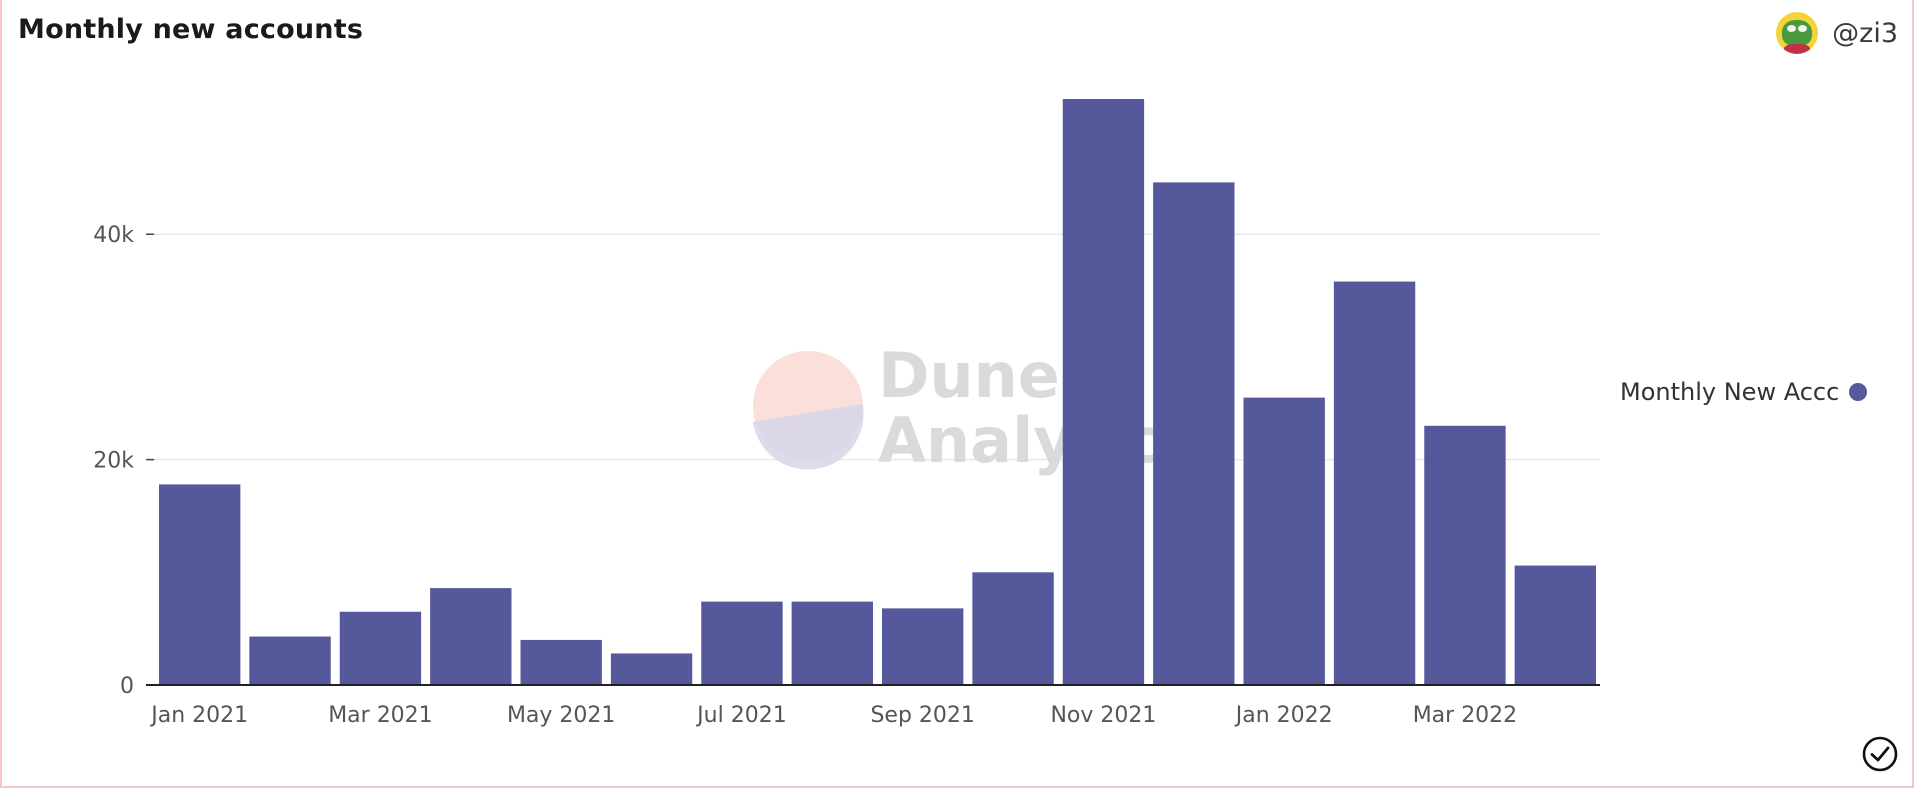  What do you see at coordinates (113, 235) in the screenshot?
I see `y-tick-label: 40k` at bounding box center [113, 235].